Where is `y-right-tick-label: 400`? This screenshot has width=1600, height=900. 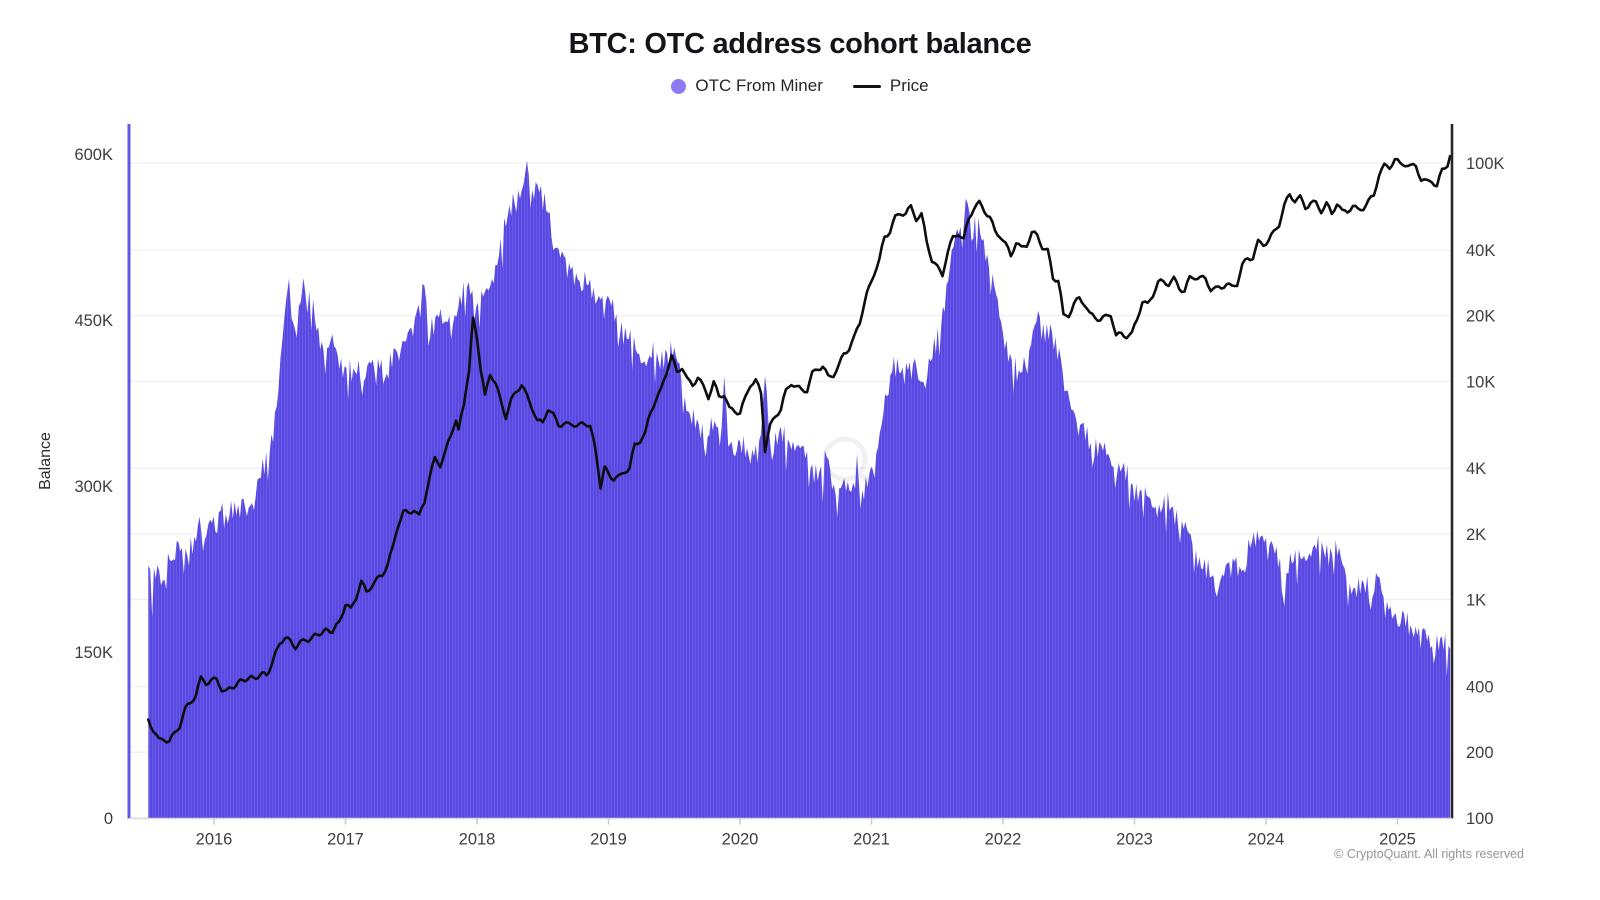
y-right-tick-label: 400 is located at coordinates (1480, 687).